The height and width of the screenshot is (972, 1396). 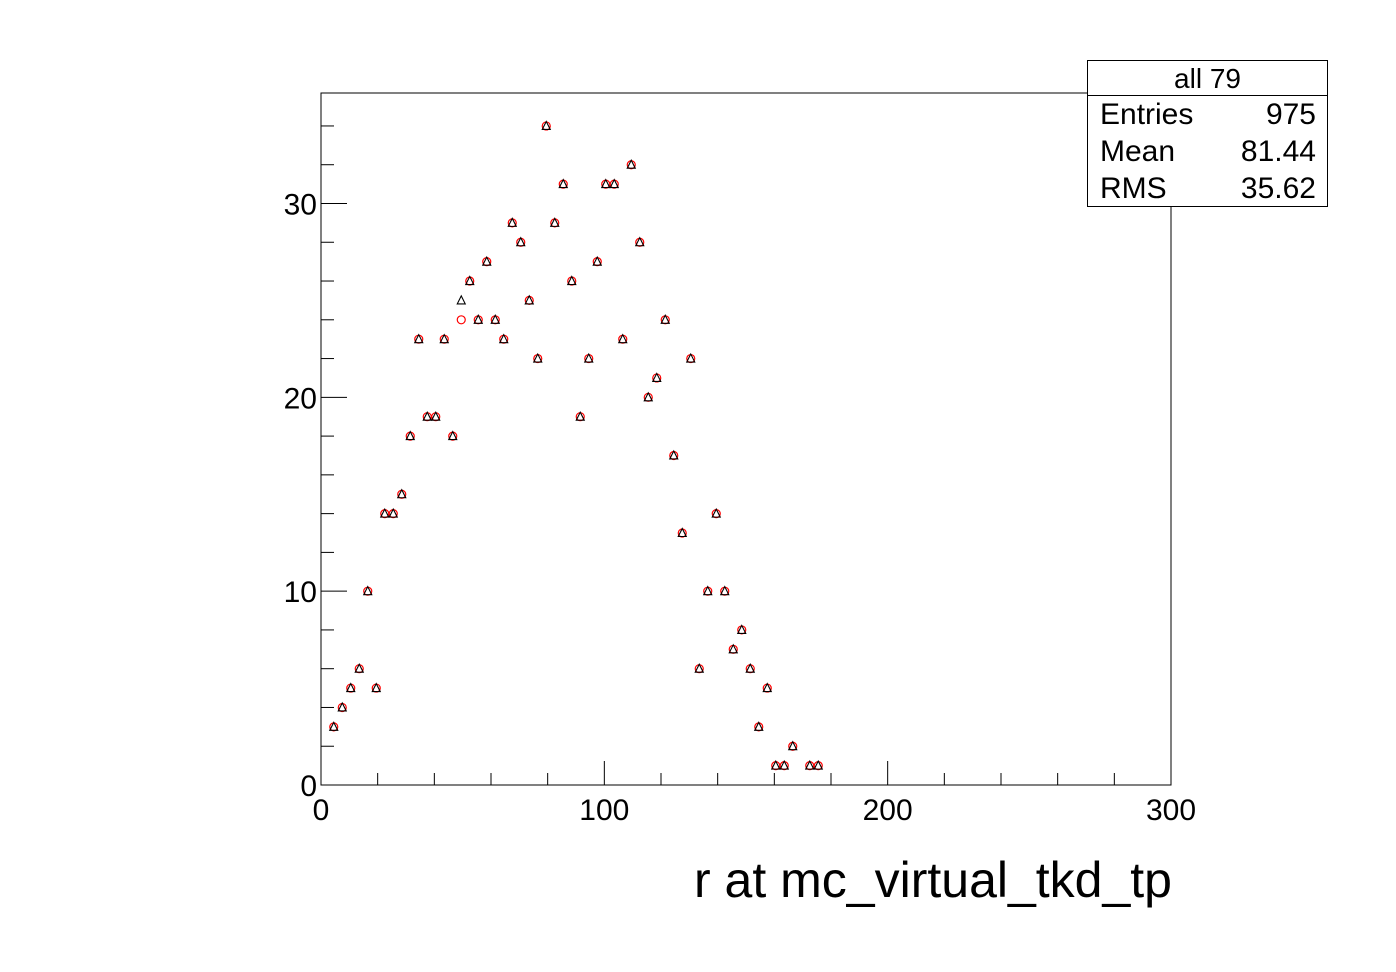 What do you see at coordinates (1207, 114) in the screenshot?
I see `stats-row-entries: Entries 975` at bounding box center [1207, 114].